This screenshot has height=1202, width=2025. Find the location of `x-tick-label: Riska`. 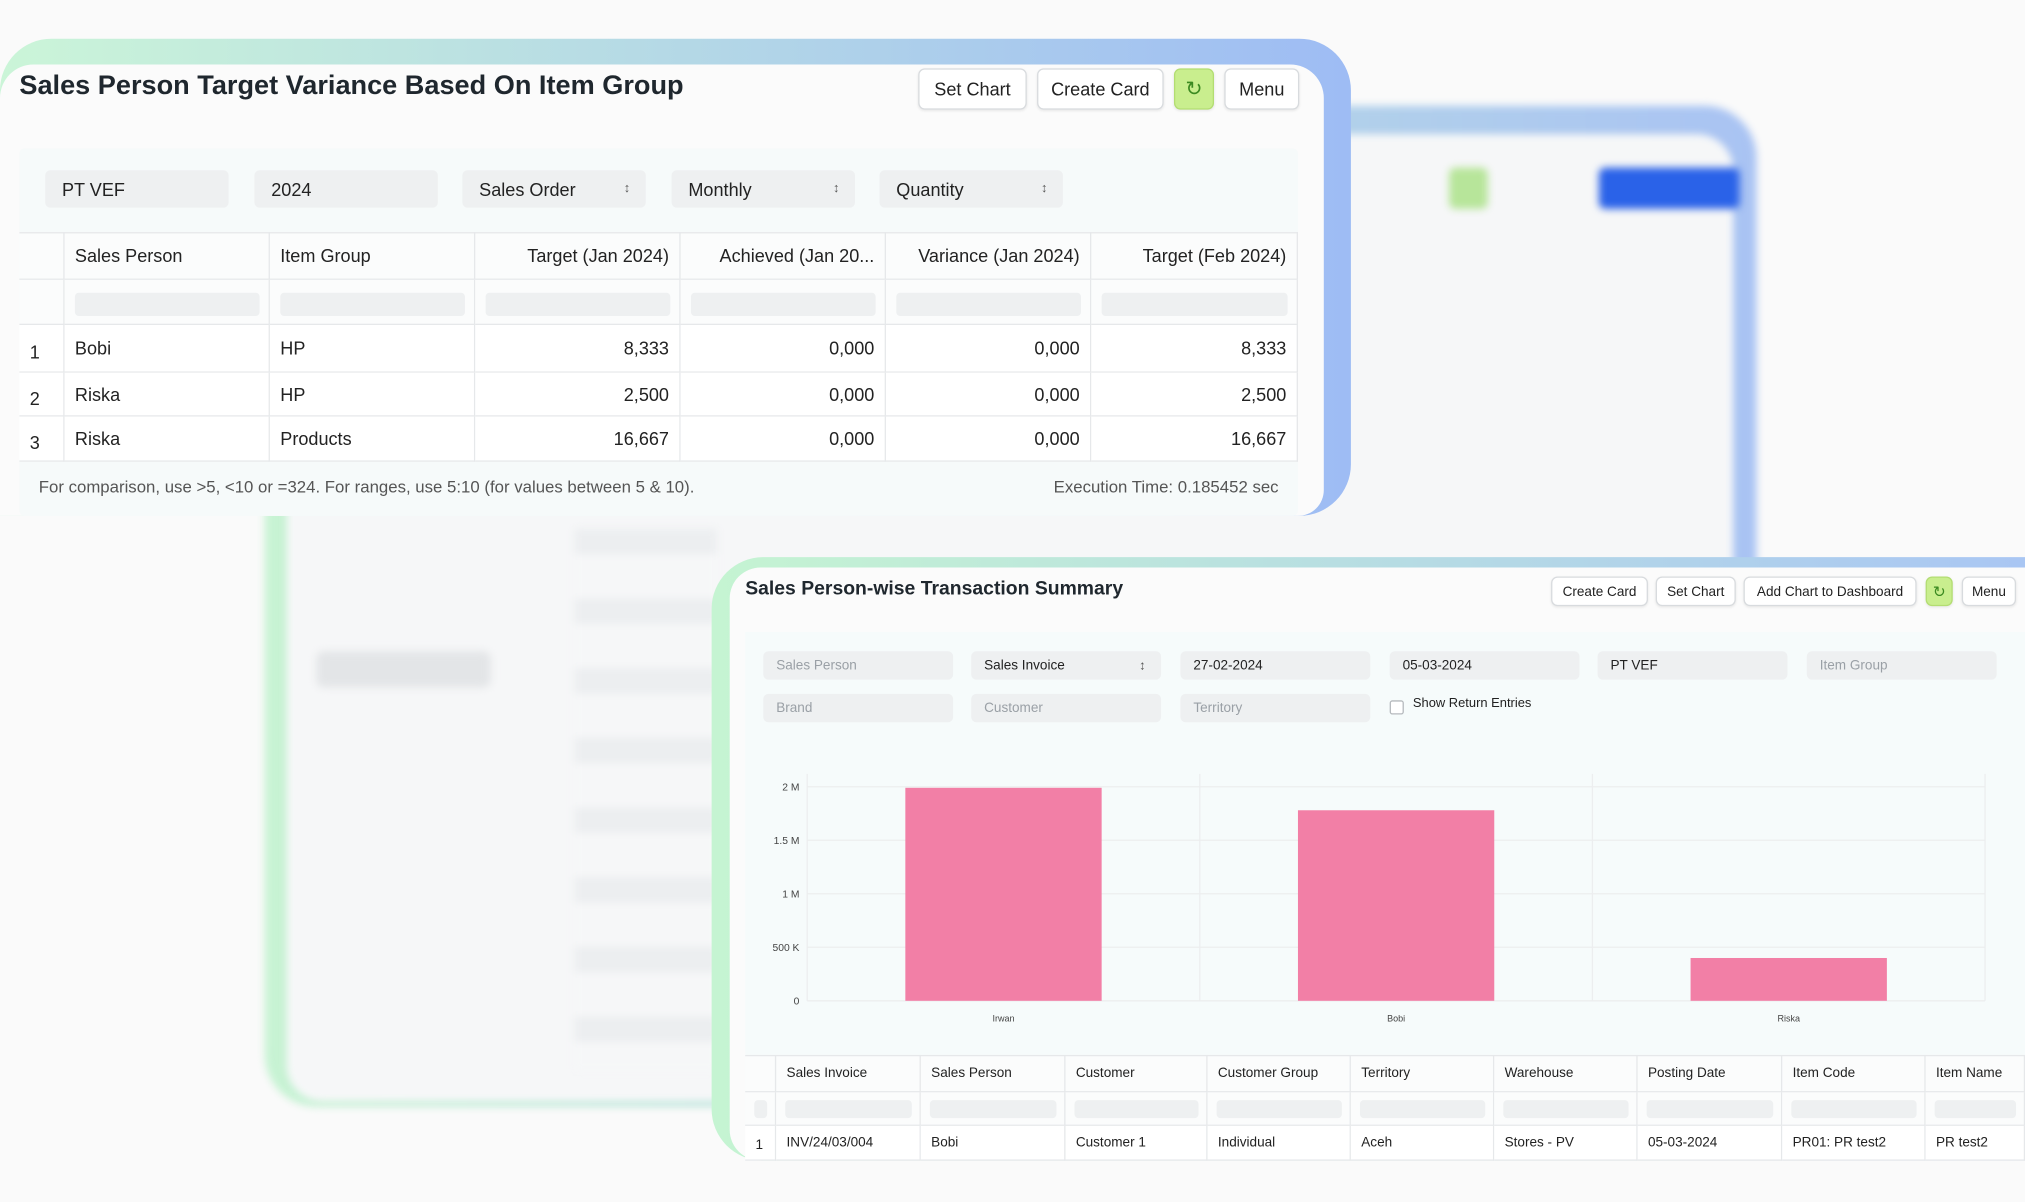

x-tick-label: Riska is located at coordinates (1789, 1018).